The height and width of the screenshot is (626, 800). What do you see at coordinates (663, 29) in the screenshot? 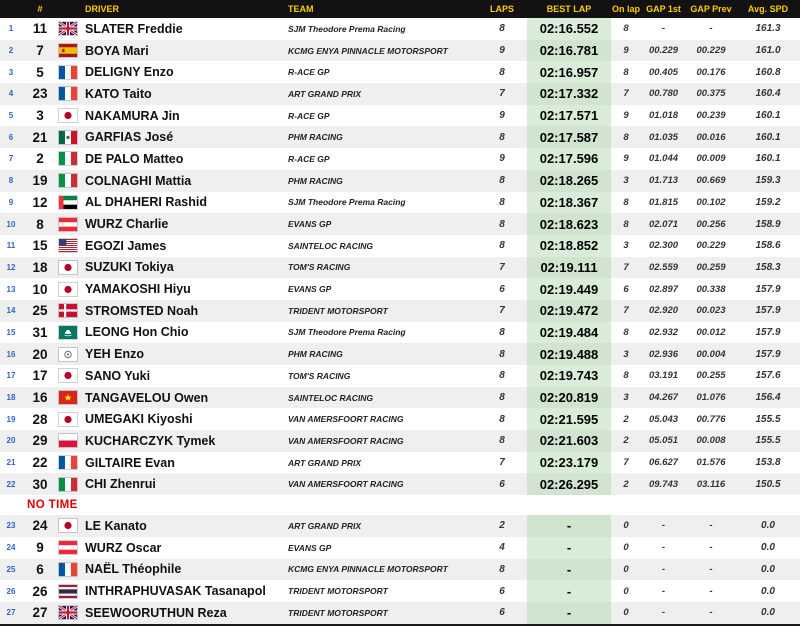
I see `gap-1st-cell: -` at bounding box center [663, 29].